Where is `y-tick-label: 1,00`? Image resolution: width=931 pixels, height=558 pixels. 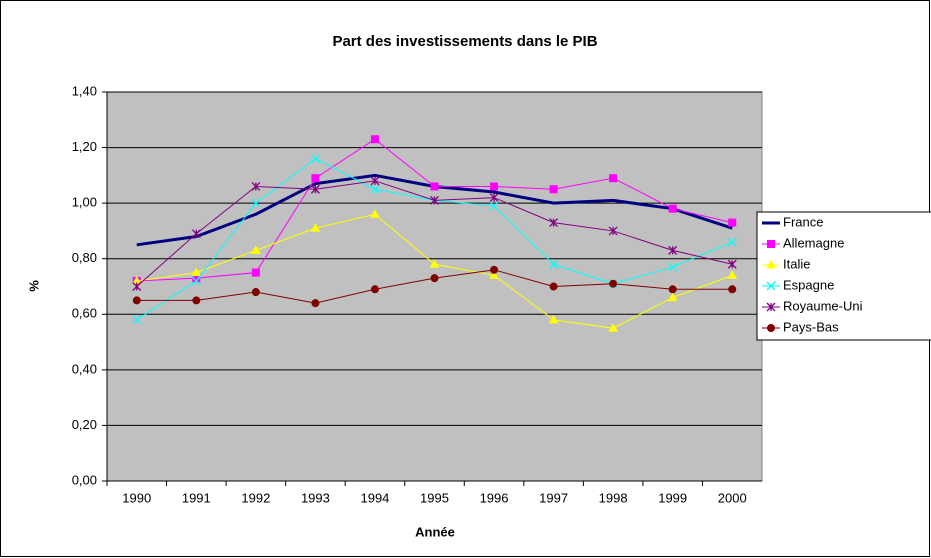
y-tick-label: 1,00 is located at coordinates (84, 202).